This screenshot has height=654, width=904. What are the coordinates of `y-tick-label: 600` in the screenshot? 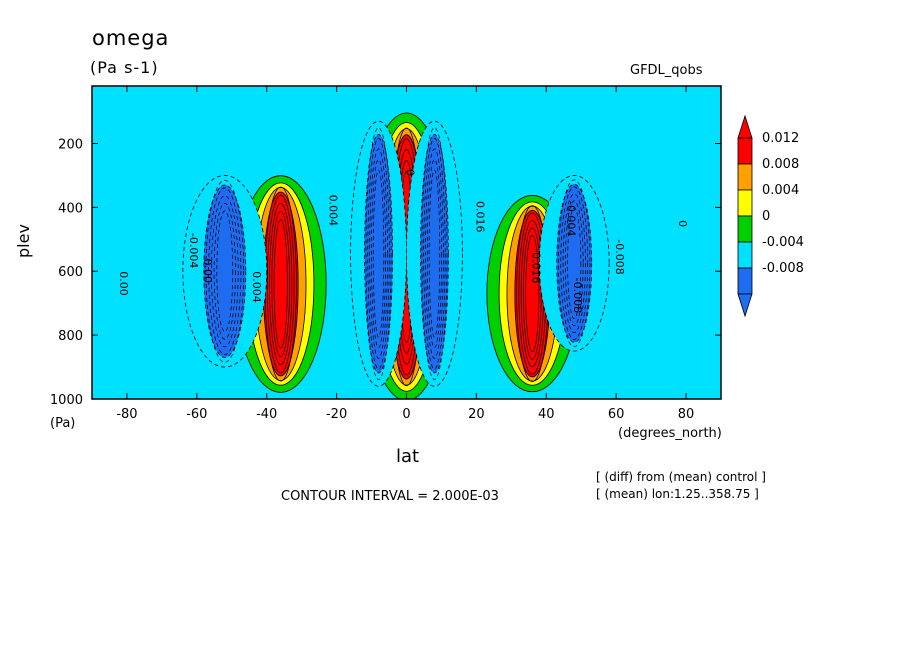 It's located at (70, 272).